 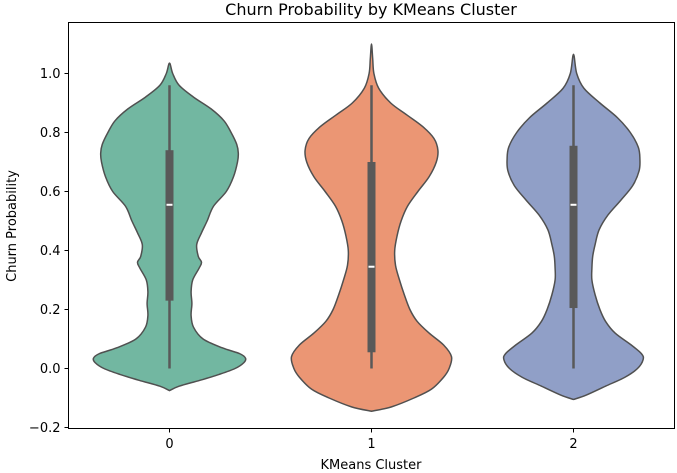 What do you see at coordinates (50, 310) in the screenshot?
I see `y-tick-label: 0.2` at bounding box center [50, 310].